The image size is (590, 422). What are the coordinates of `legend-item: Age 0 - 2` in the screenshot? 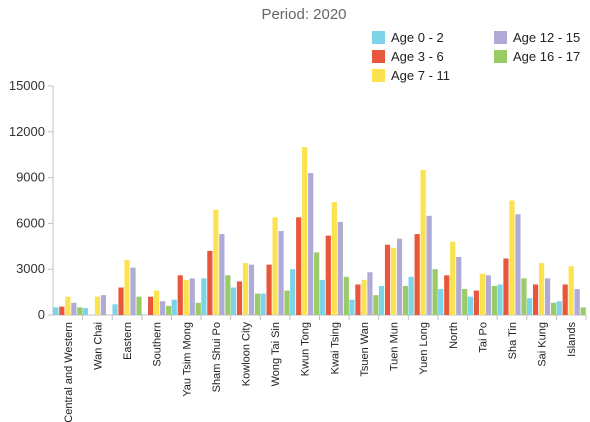 It's located at (408, 37).